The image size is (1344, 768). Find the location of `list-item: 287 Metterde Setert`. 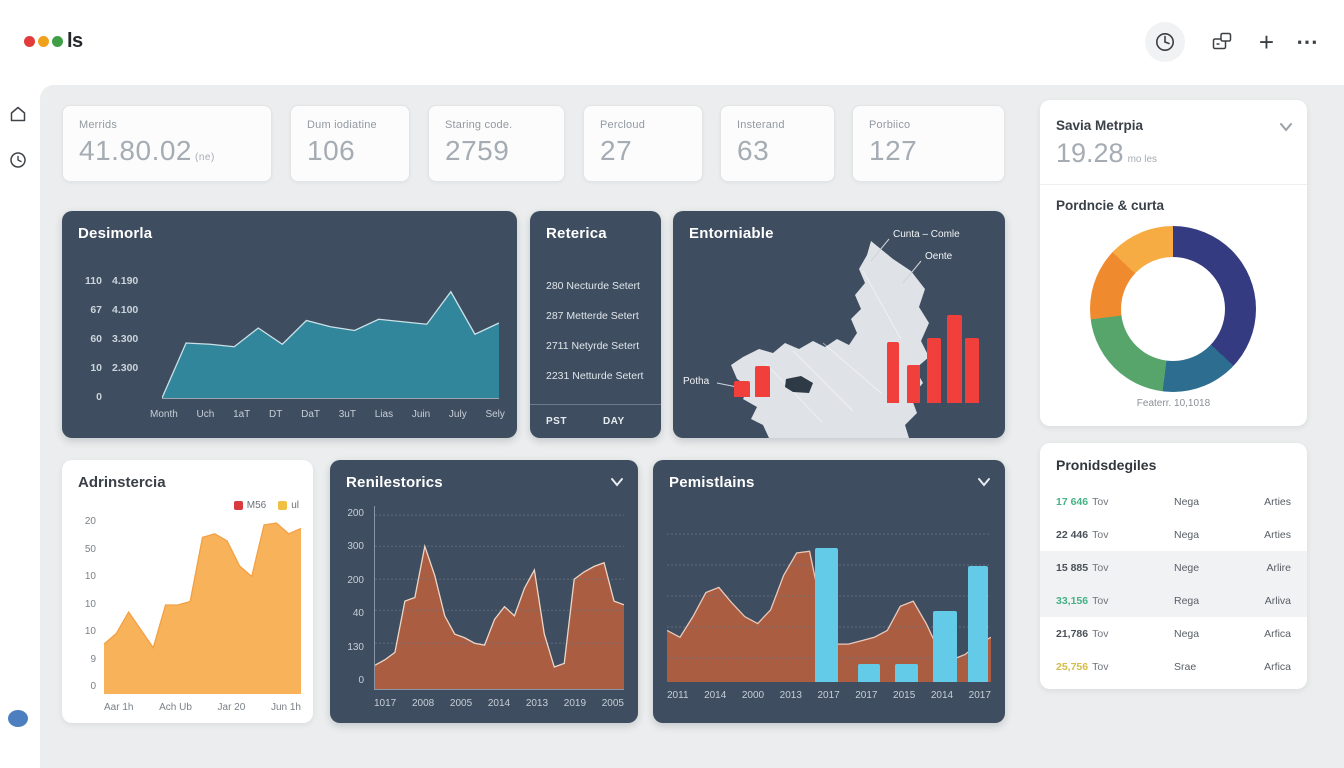

list-item: 287 Metterde Setert is located at coordinates (592, 316).